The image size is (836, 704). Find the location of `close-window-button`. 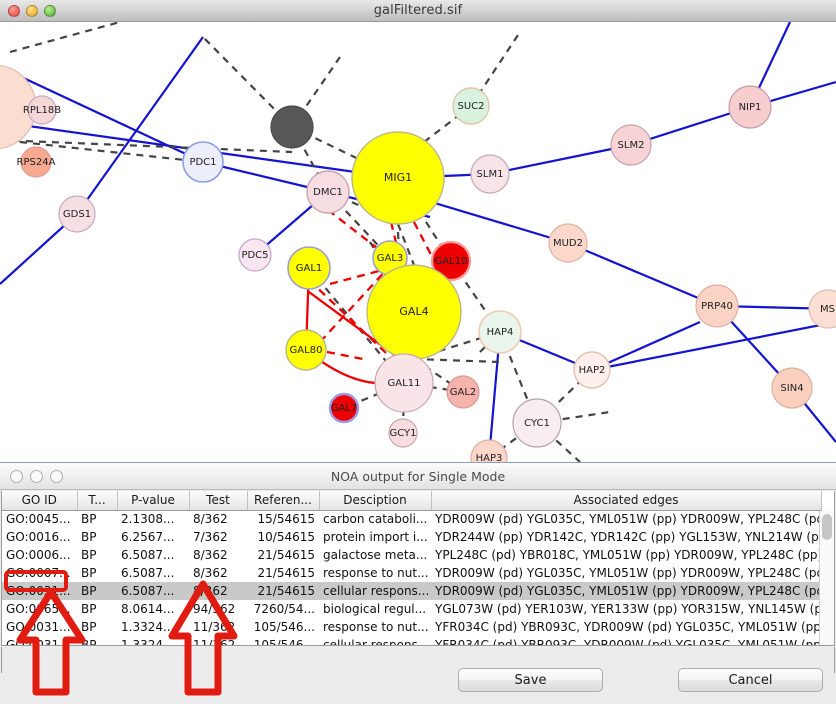

close-window-button is located at coordinates (14, 10).